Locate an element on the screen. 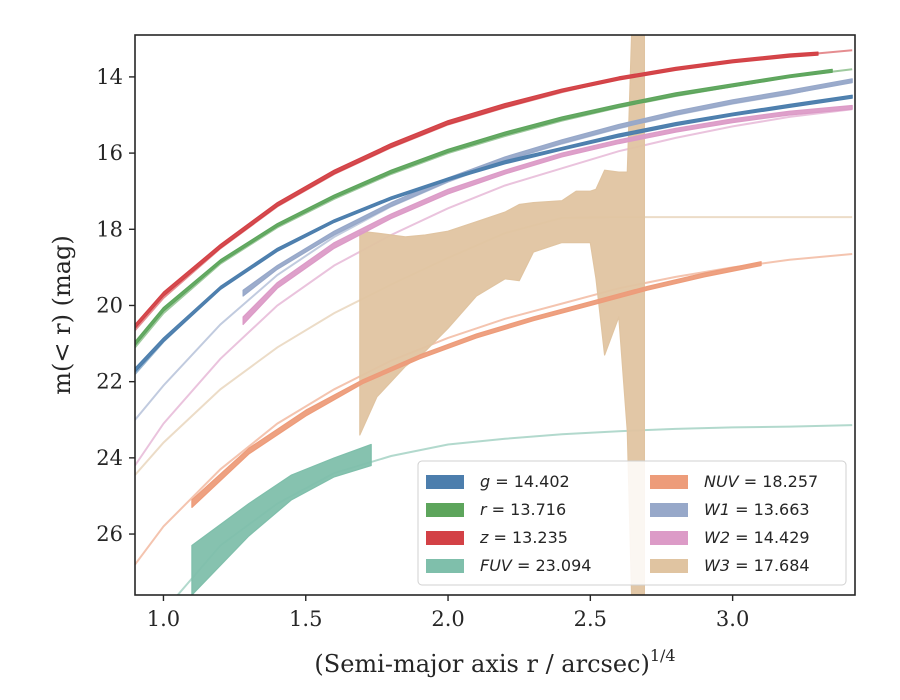  legend-label-z: z = 13.235 is located at coordinates (523, 537).